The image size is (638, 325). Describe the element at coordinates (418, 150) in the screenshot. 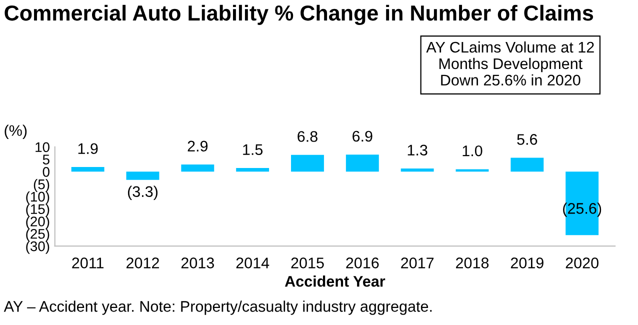

I see `data-label: 1.3` at that location.